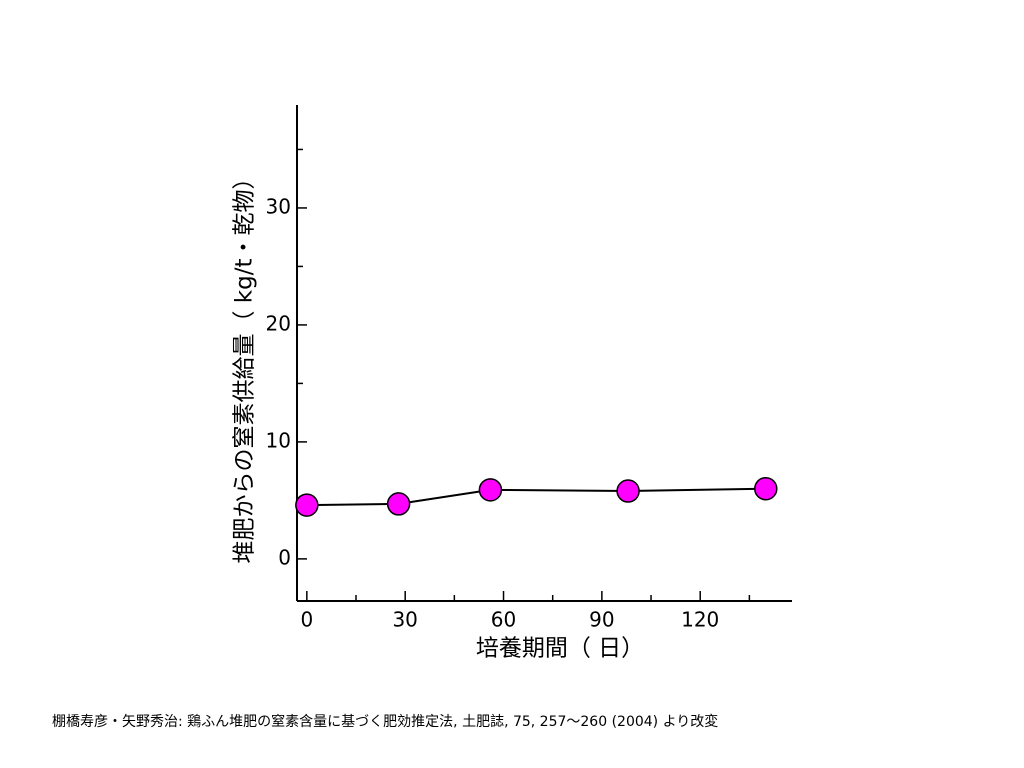  I want to click on x-tick-label: 30, so click(404, 620).